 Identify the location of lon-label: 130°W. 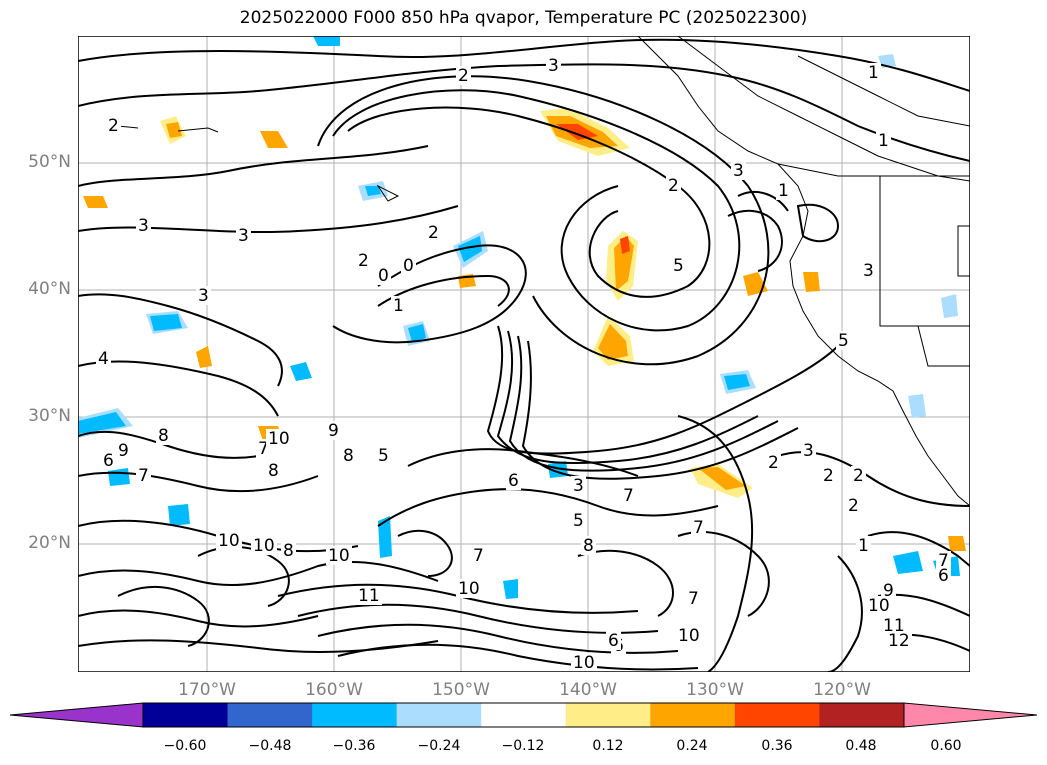
(715, 690).